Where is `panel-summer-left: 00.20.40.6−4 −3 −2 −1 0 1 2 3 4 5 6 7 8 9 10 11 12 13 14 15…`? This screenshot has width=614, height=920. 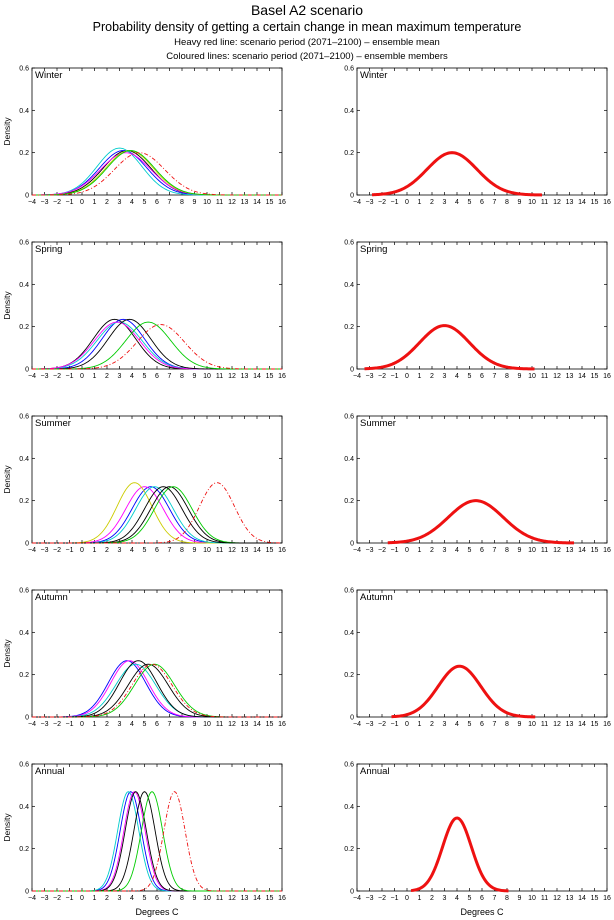 panel-summer-left: 00.20.40.6−4 −3 −2 −1 0 1 2 3 4 5 6 7 8 9 10 11 12 13 14 15… is located at coordinates (144, 484).